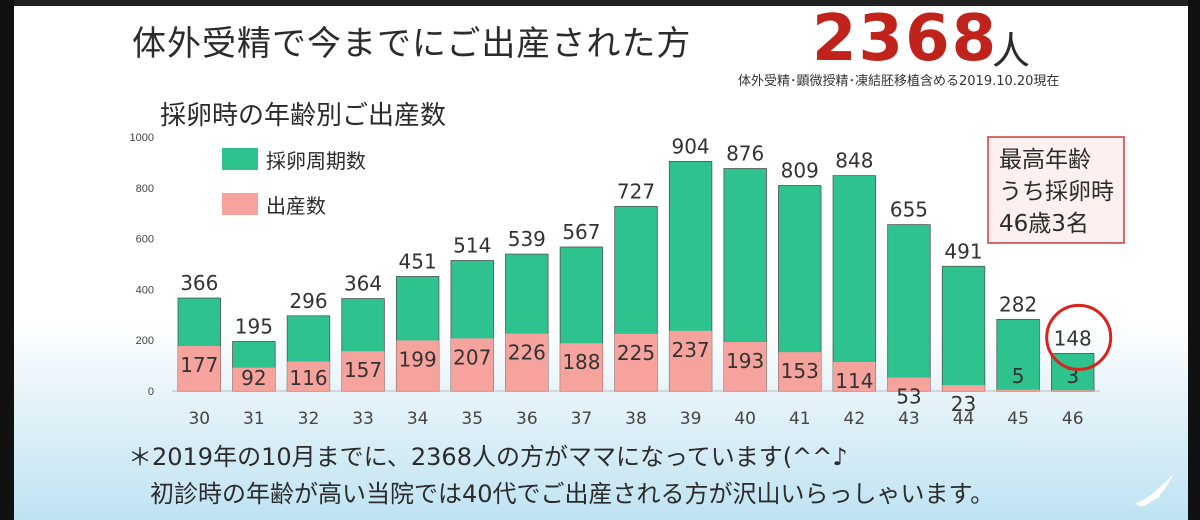 This screenshot has height=520, width=1200. Describe the element at coordinates (581, 362) in the screenshot. I see `data-label-births: 188` at that location.